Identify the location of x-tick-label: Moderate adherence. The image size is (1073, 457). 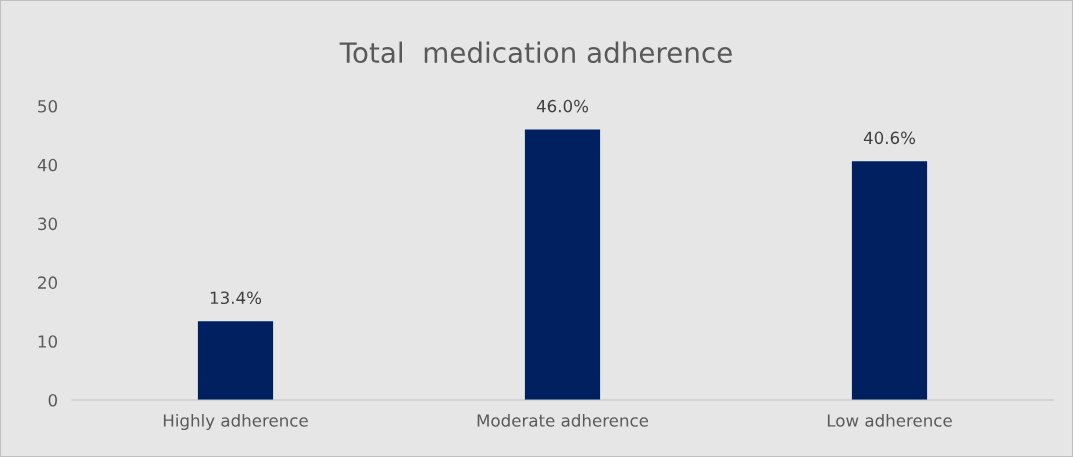
(563, 420).